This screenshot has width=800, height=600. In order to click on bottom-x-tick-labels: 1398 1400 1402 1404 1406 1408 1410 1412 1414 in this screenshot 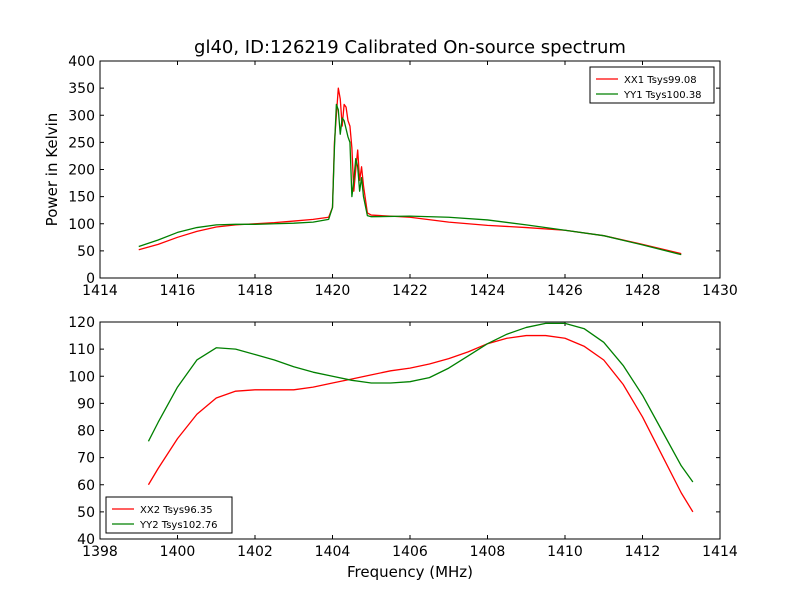, I will do `click(410, 552)`.